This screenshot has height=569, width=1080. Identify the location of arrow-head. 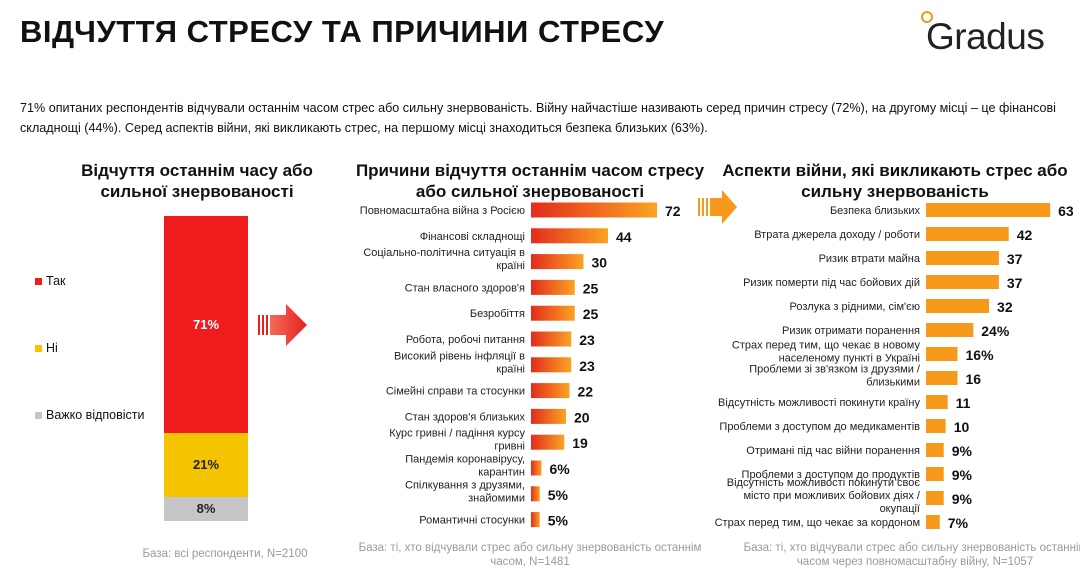
(723, 207).